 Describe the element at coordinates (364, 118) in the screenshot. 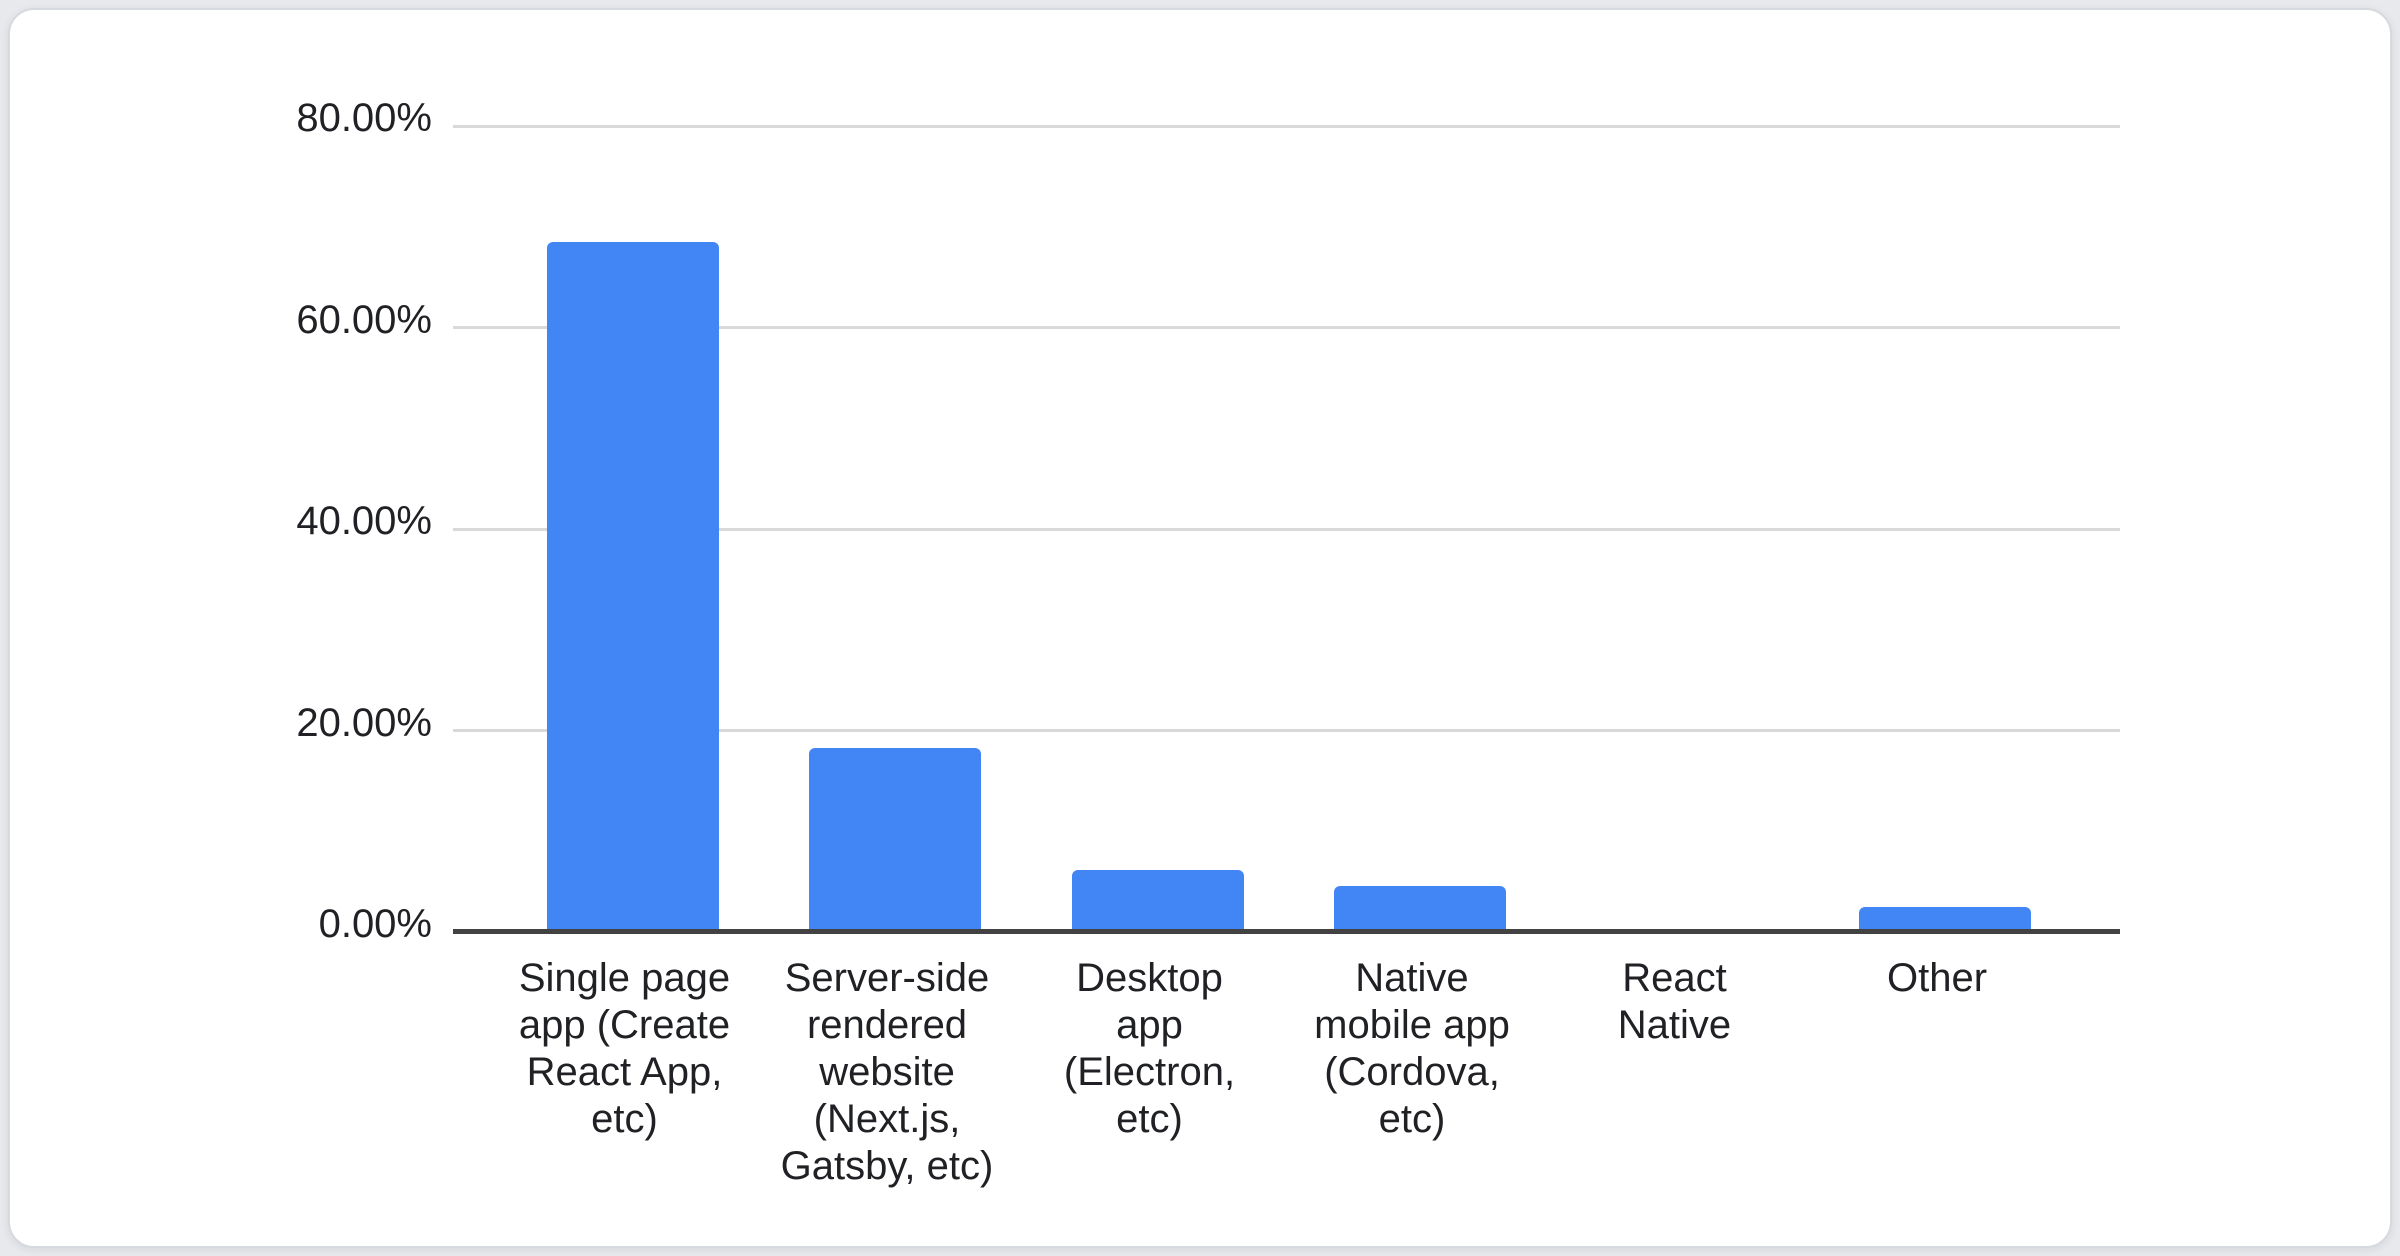

I see `y-tick-label: 80.00%` at that location.